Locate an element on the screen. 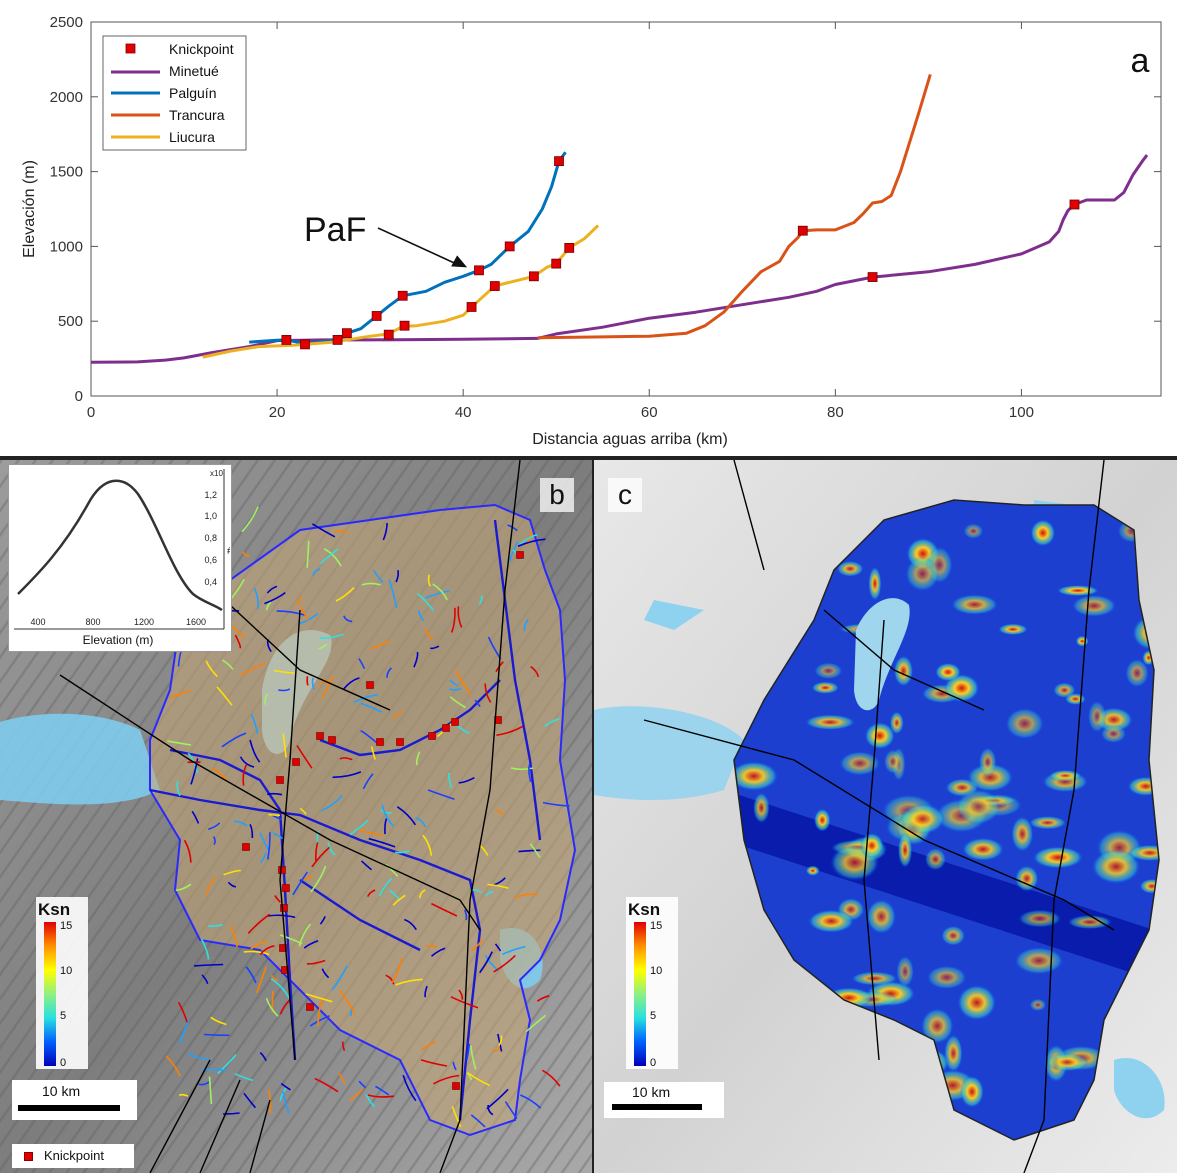  inset-ylabel: # is located at coordinates (228, 551).